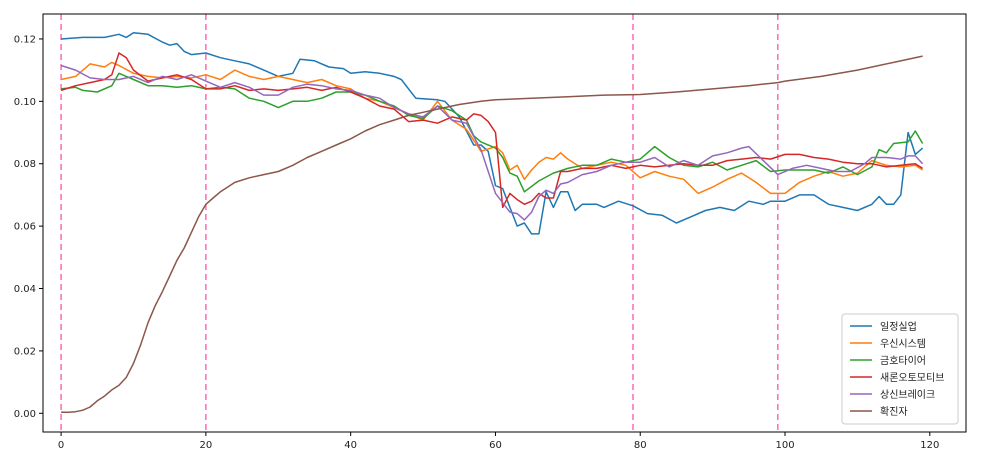 The width and height of the screenshot is (987, 456). What do you see at coordinates (25, 289) in the screenshot?
I see `y-tick-label: 0.04` at bounding box center [25, 289].